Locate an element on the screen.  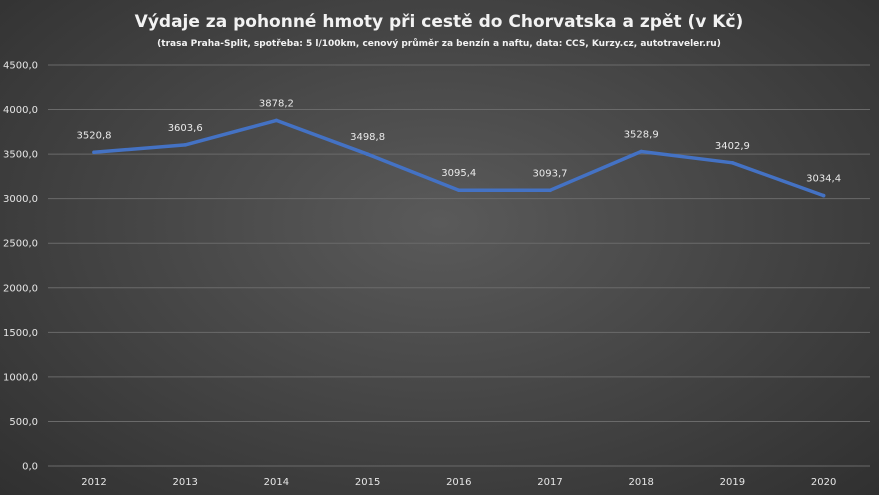
y-tick-label: 1000,0 is located at coordinates (20, 377).